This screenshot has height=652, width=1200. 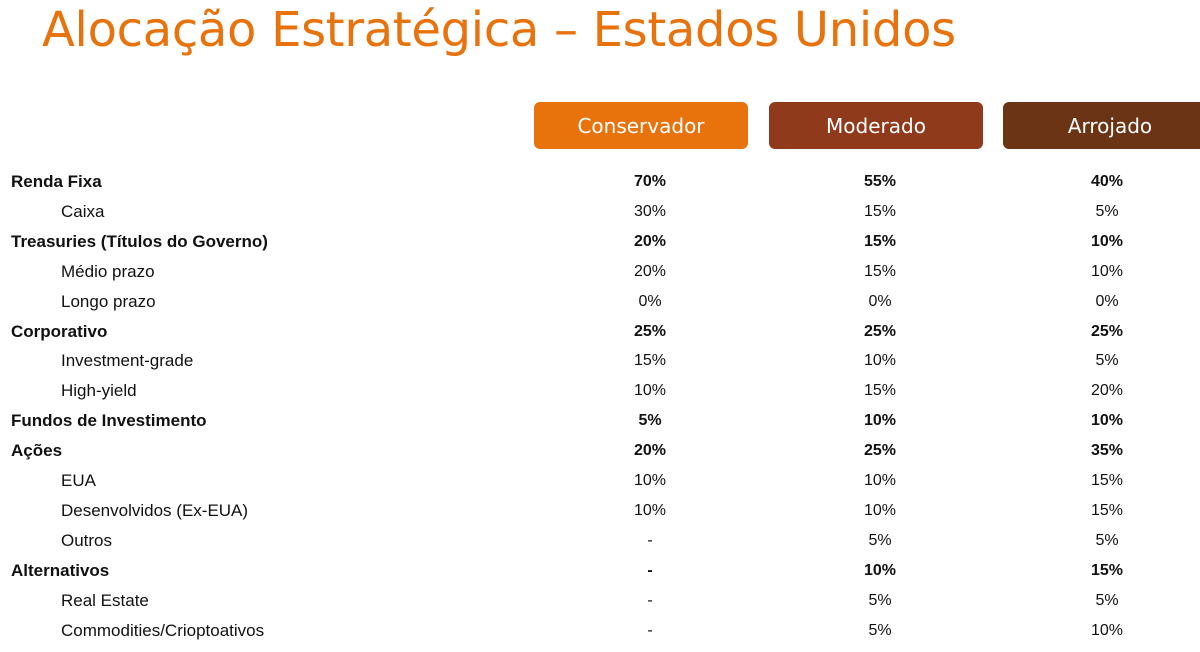 I want to click on category-label: Alternativos, so click(x=60, y=570).